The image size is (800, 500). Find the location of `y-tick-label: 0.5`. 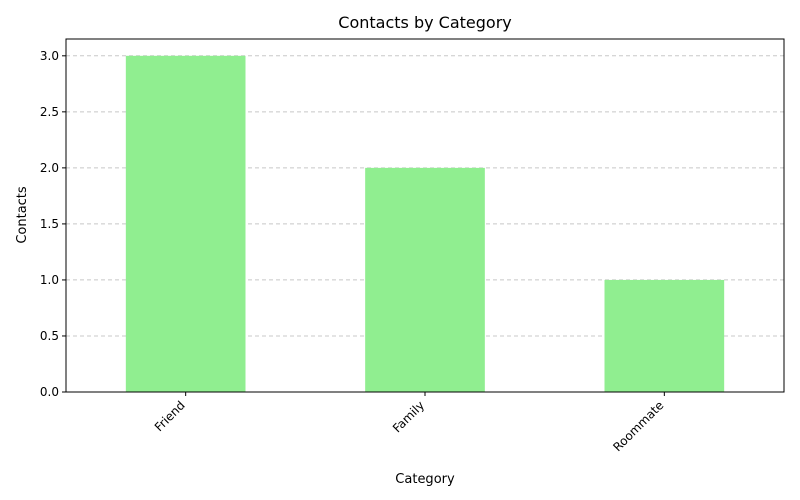

y-tick-label: 0.5 is located at coordinates (49, 336).